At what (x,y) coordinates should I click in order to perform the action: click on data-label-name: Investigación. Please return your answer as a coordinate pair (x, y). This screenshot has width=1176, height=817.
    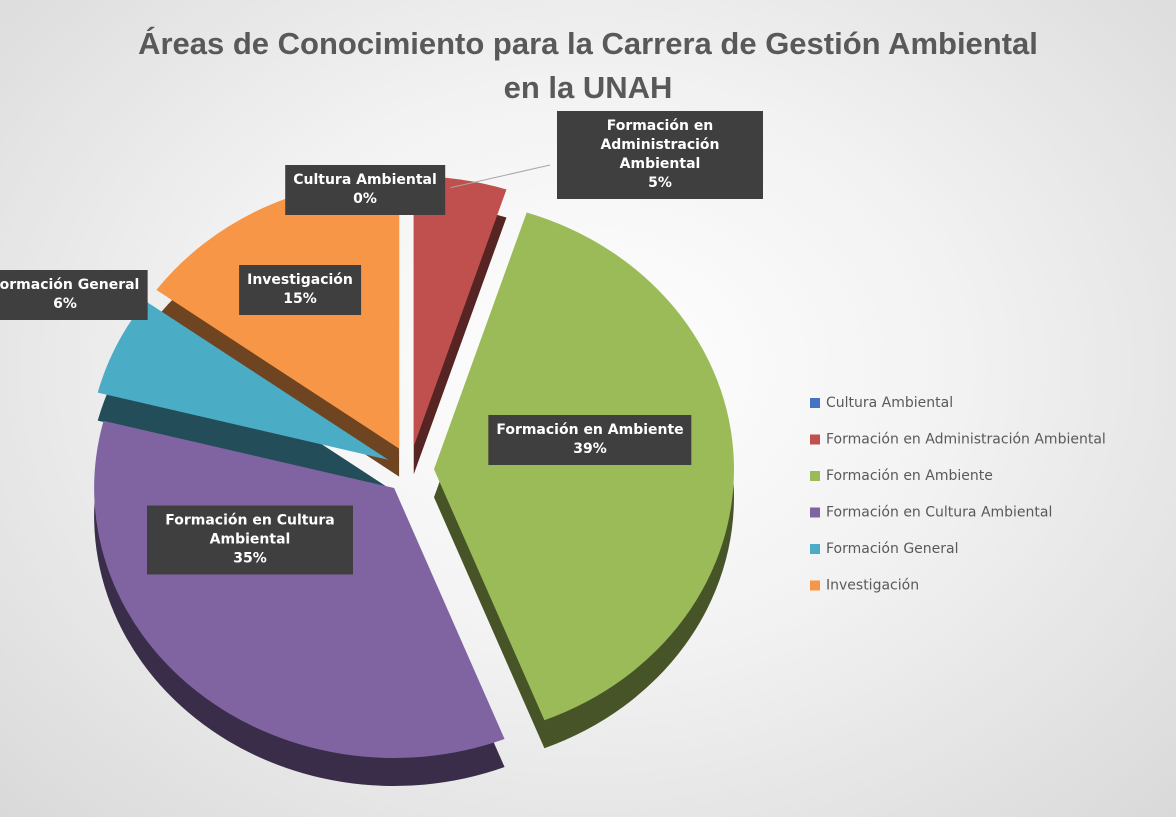
    Looking at the image, I should click on (300, 280).